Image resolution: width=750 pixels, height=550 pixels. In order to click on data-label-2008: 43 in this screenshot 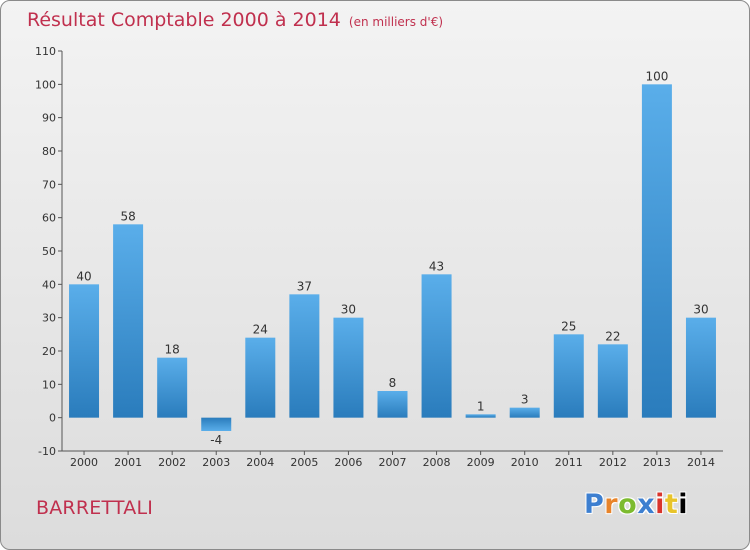, I will do `click(436, 266)`.